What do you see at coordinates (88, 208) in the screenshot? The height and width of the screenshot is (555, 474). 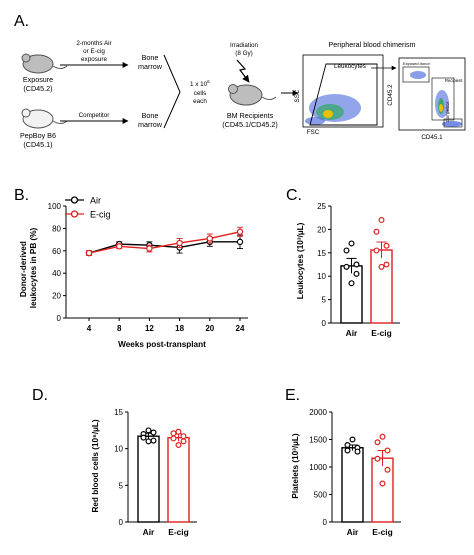 I see `chart-b-legend: Air E-cig` at bounding box center [88, 208].